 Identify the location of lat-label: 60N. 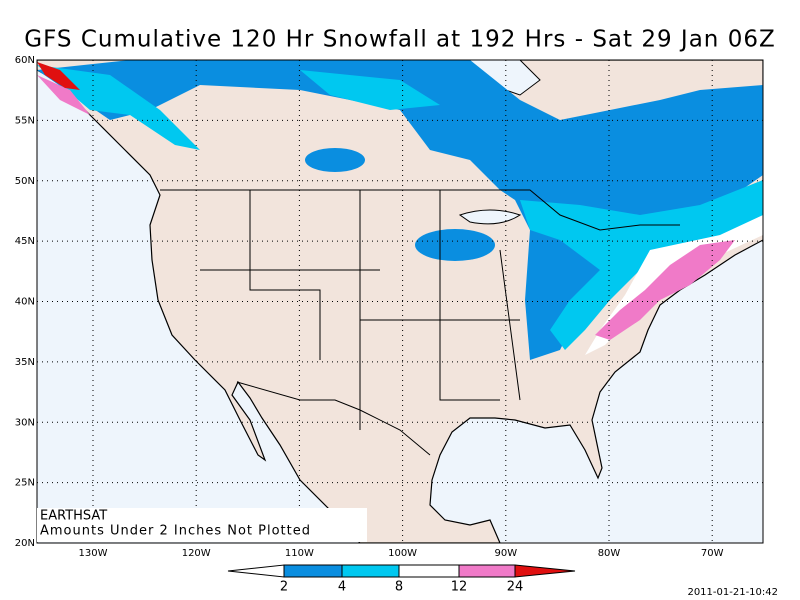
(25, 60).